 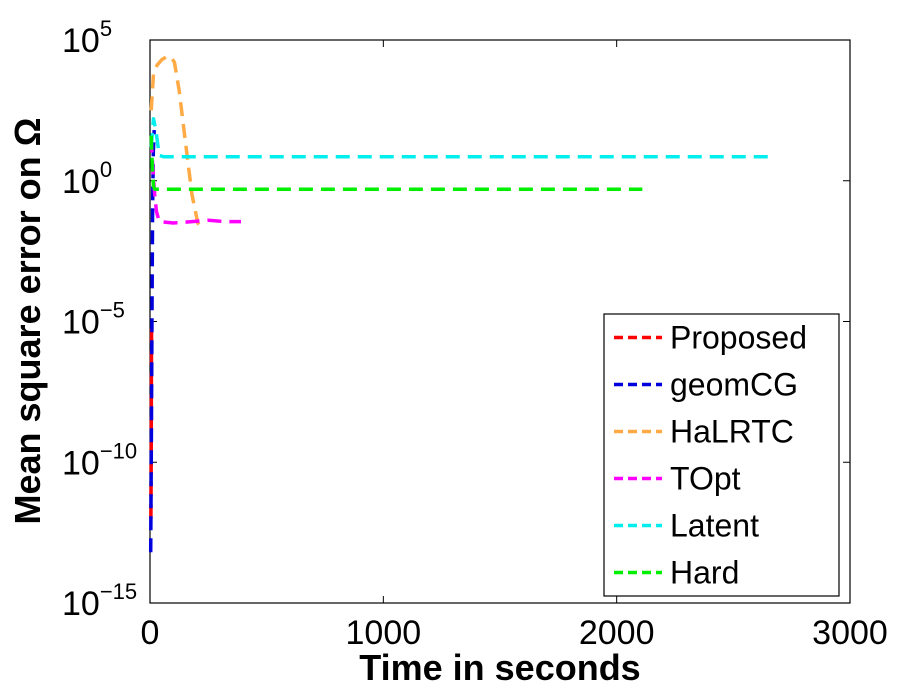 I want to click on series-line-halrtc, so click(x=176, y=142).